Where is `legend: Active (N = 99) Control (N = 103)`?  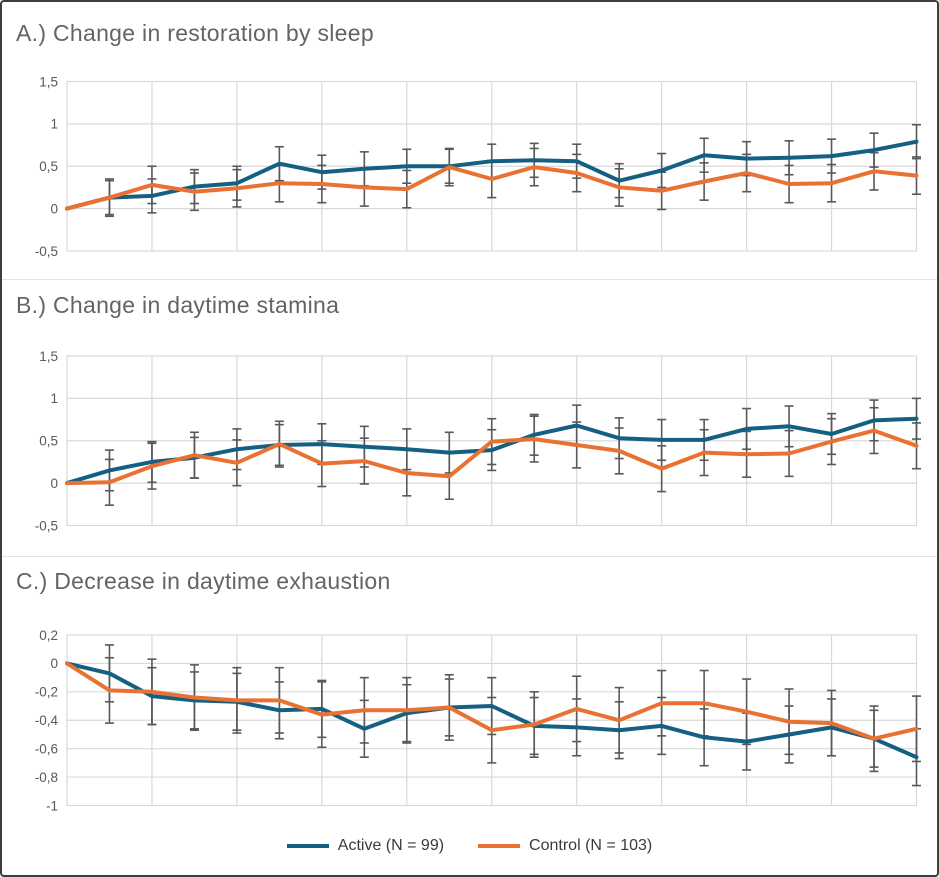
legend: Active (N = 99) Control (N = 103) is located at coordinates (469, 846).